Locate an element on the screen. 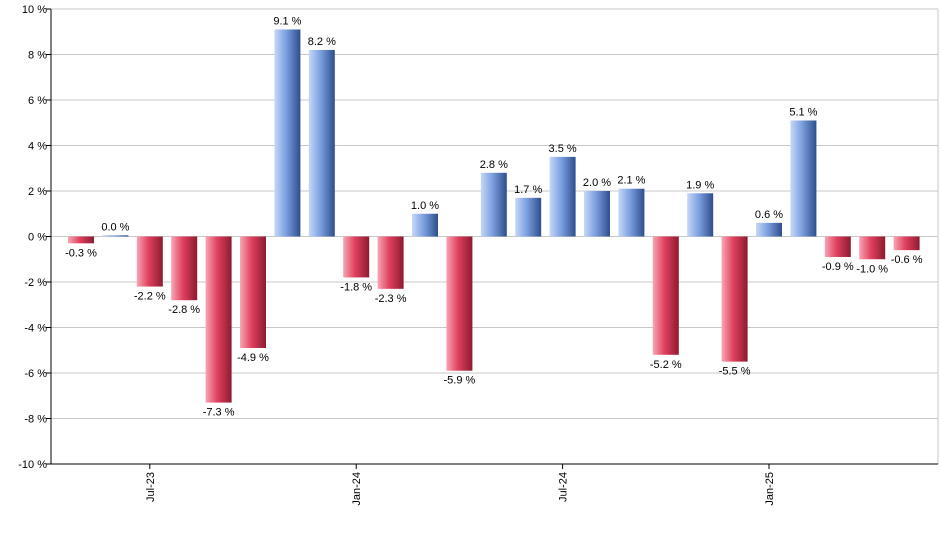 Image resolution: width=940 pixels, height=550 pixels. bar-value-label: -0.9 % is located at coordinates (838, 267).